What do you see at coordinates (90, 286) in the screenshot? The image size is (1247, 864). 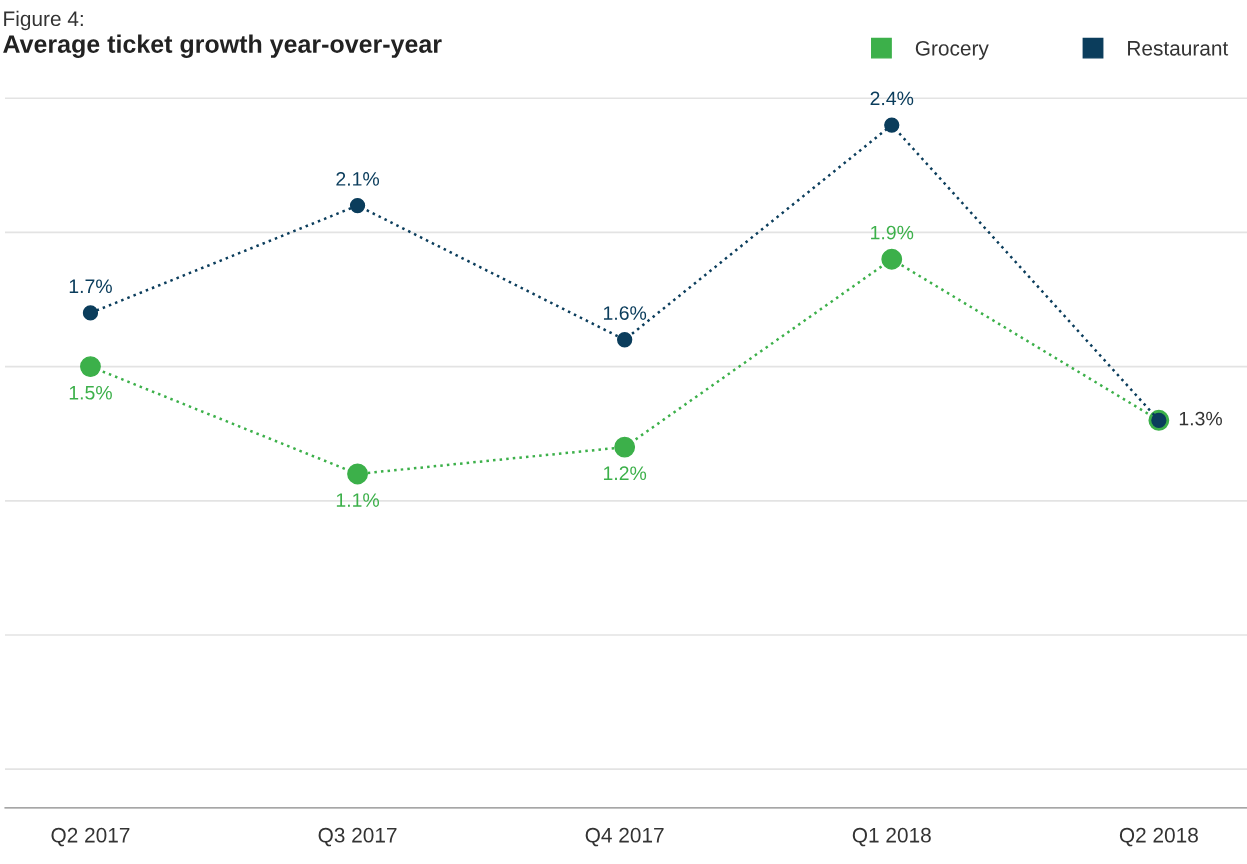 I see `data-label: 1.7%` at bounding box center [90, 286].